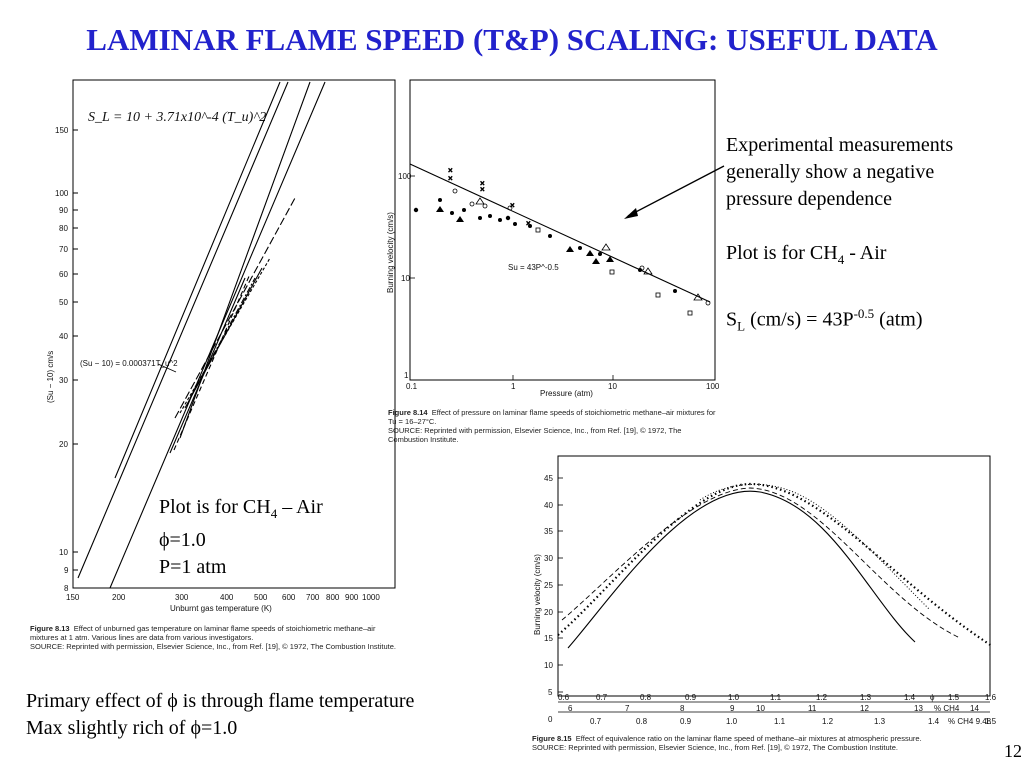 Image resolution: width=1024 pixels, height=768 pixels. What do you see at coordinates (548, 505) in the screenshot?
I see `svg-text: 40` at bounding box center [548, 505].